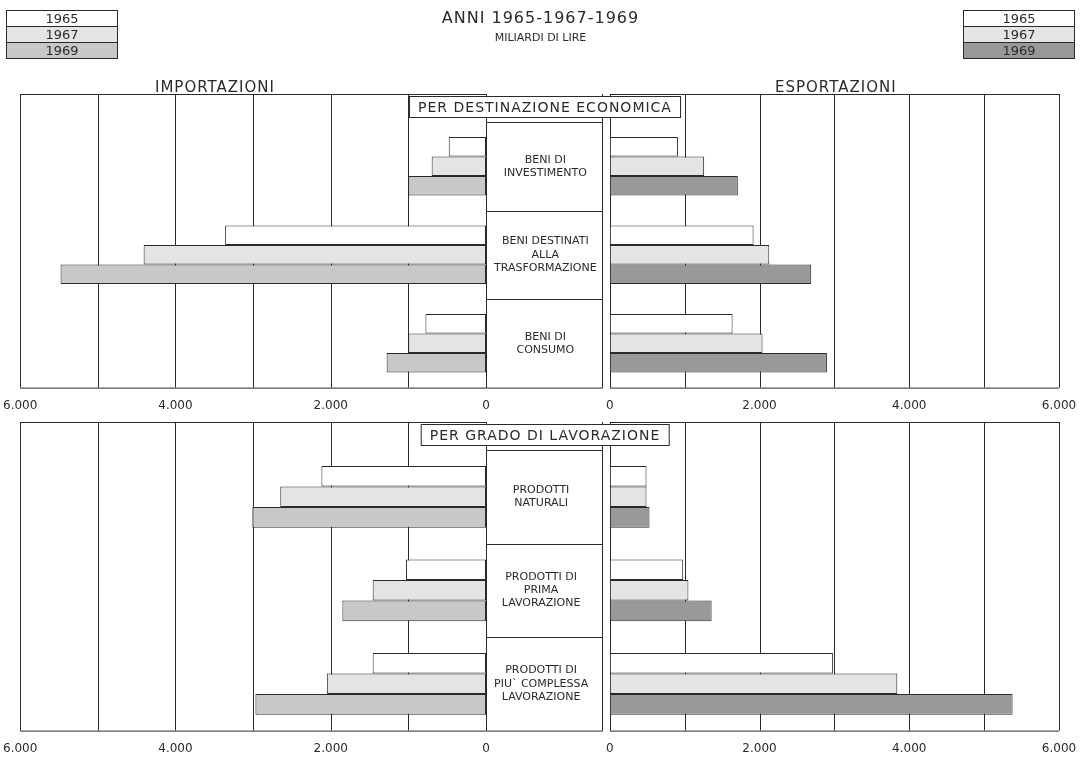  What do you see at coordinates (545, 342) in the screenshot?
I see `y-tick-label: BENI DI CONSUMO` at bounding box center [545, 342].